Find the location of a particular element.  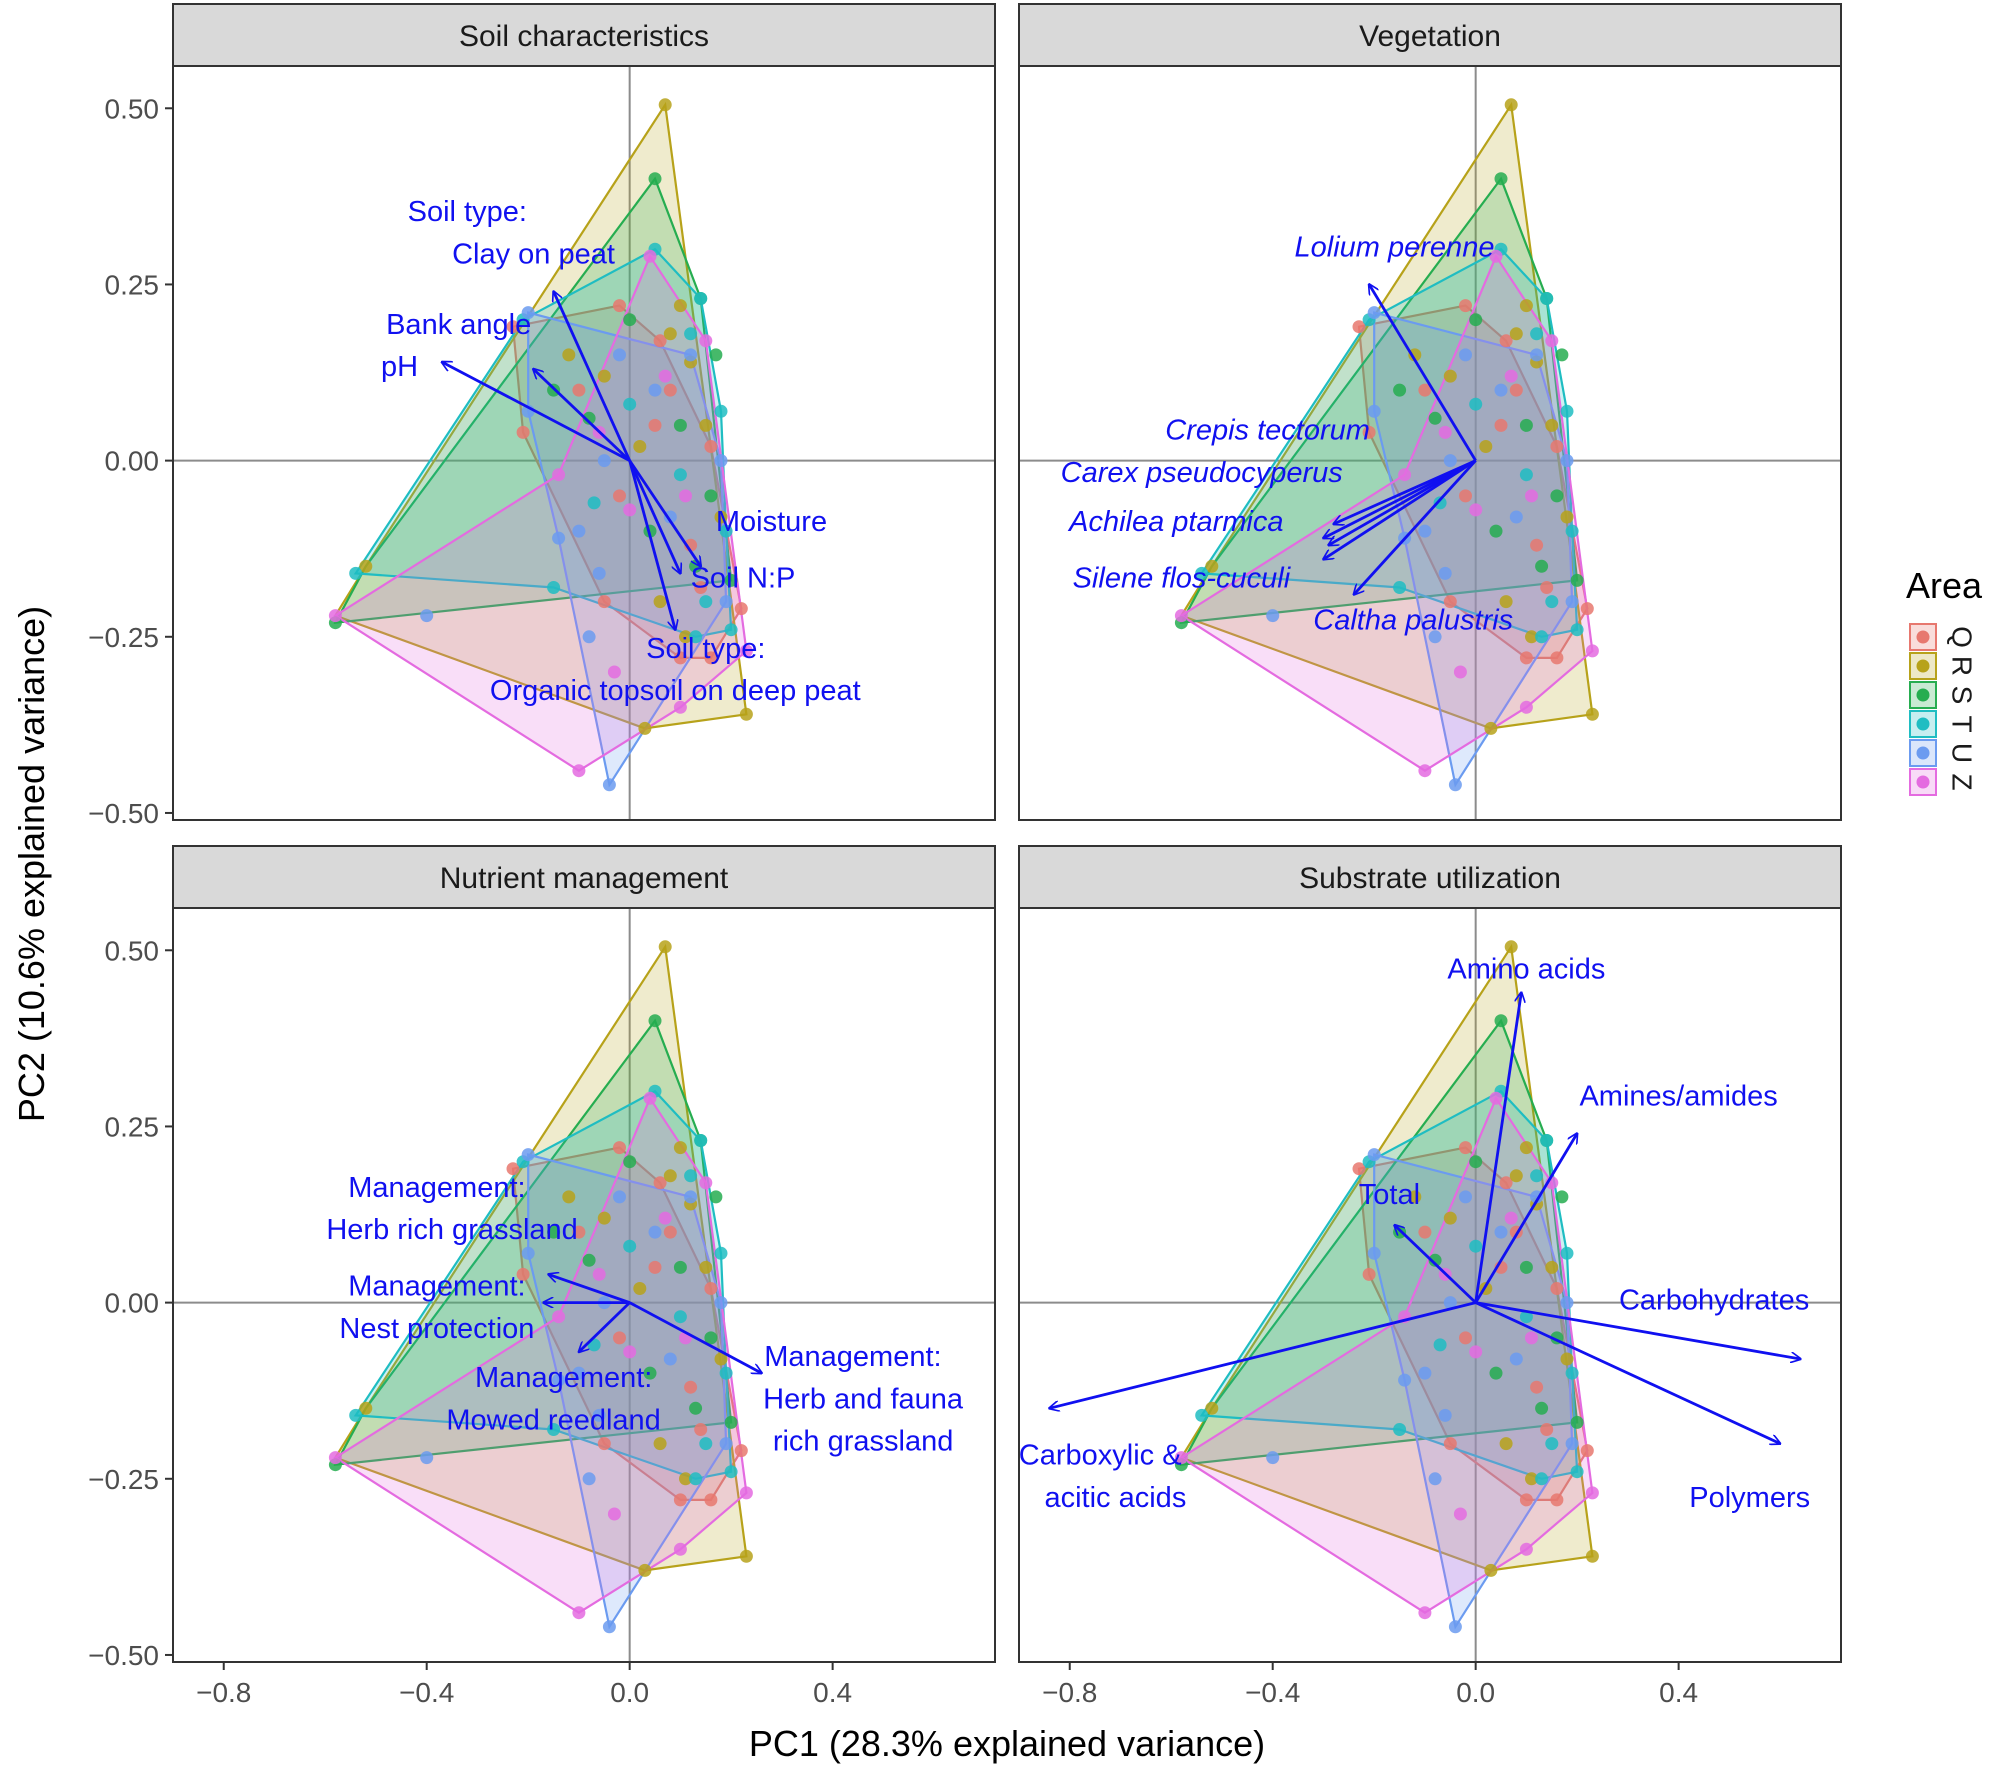

arrow-label: Mowed reedland is located at coordinates (553, 1421).